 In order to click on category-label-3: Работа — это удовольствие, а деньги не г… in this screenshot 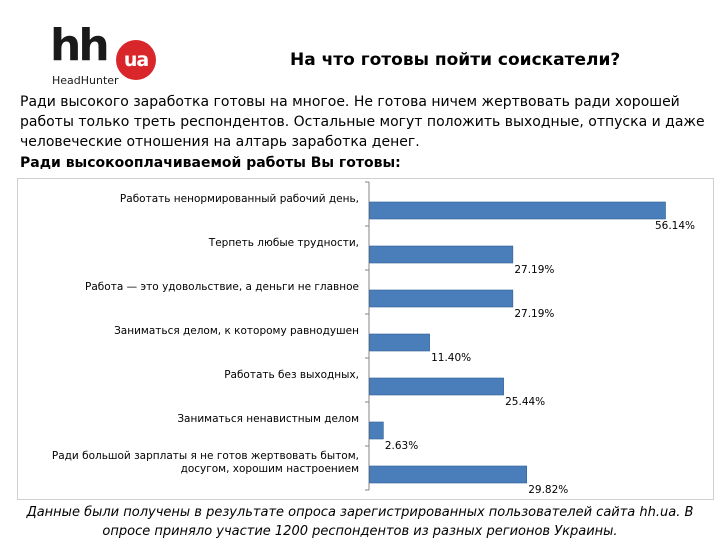, I will do `click(222, 287)`.